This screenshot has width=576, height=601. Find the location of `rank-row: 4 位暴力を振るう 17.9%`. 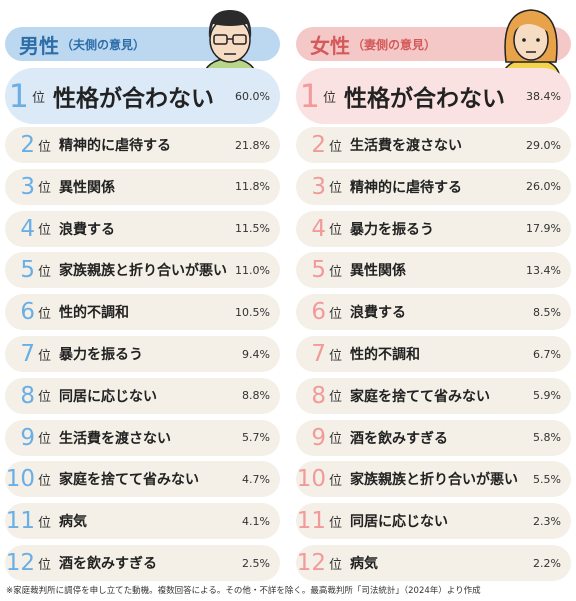

rank-row: 4 位暴力を振るう 17.9% is located at coordinates (433, 228).